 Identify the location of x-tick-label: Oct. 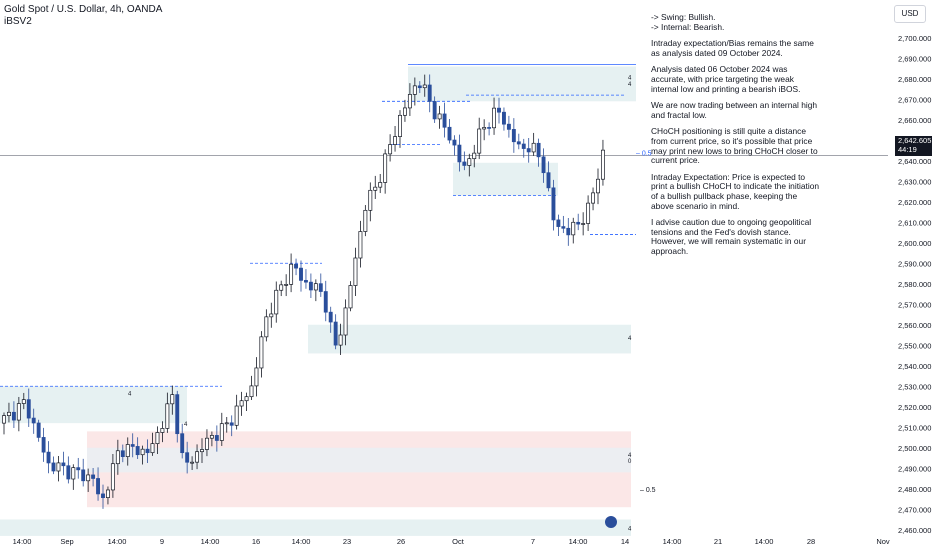
(458, 541).